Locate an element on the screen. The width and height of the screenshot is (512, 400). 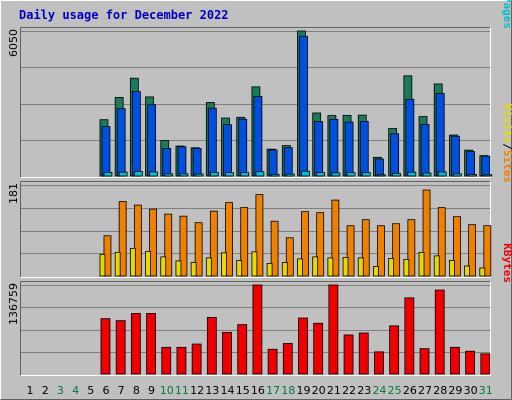
x-tick-label: 29 is located at coordinates (455, 390).